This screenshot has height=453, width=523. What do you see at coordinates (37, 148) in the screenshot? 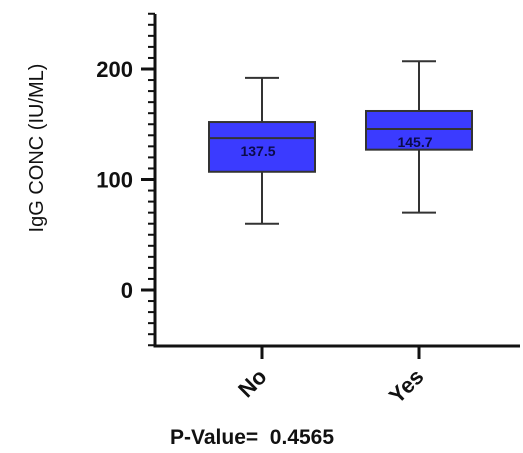
I see `y-axis-title: IgG CONC (IU/ML)` at bounding box center [37, 148].